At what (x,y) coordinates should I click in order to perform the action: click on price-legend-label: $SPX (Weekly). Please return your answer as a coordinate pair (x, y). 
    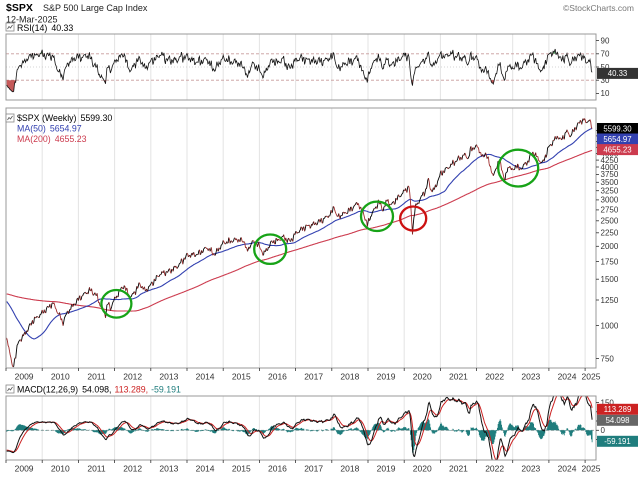
    Looking at the image, I should click on (47, 118).